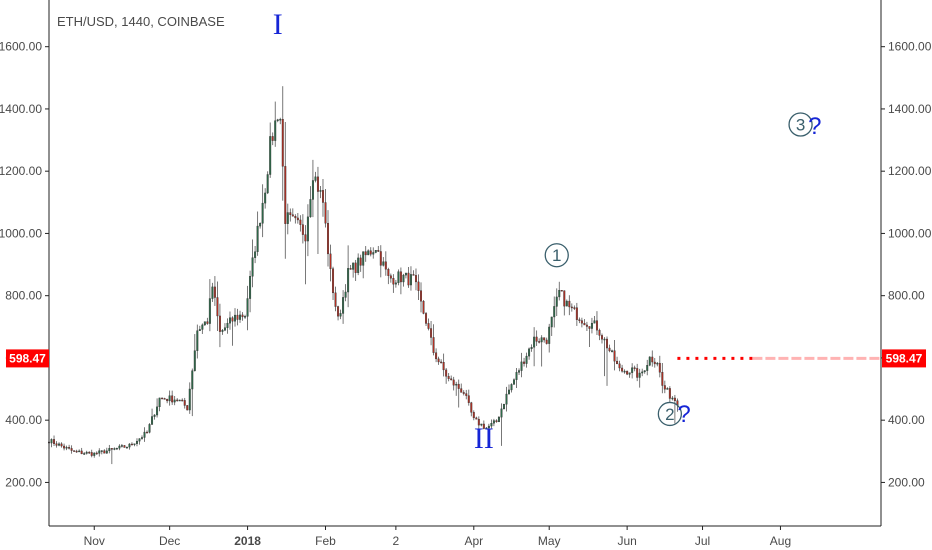 This screenshot has width=932, height=550. What do you see at coordinates (21, 233) in the screenshot?
I see `y-tick-label-left: 1000.00` at bounding box center [21, 233].